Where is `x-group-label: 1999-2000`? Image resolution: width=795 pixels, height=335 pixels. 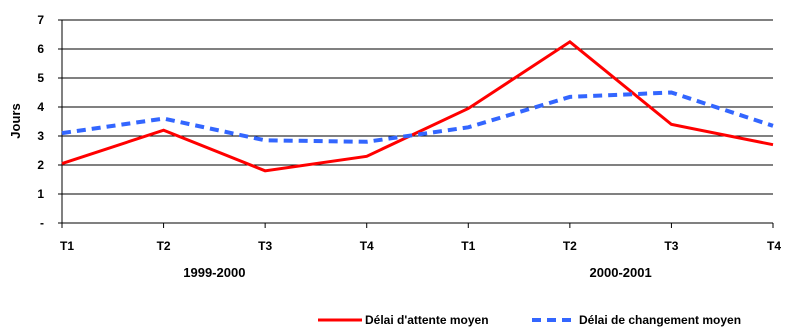
x-group-label: 1999-2000 is located at coordinates (214, 272).